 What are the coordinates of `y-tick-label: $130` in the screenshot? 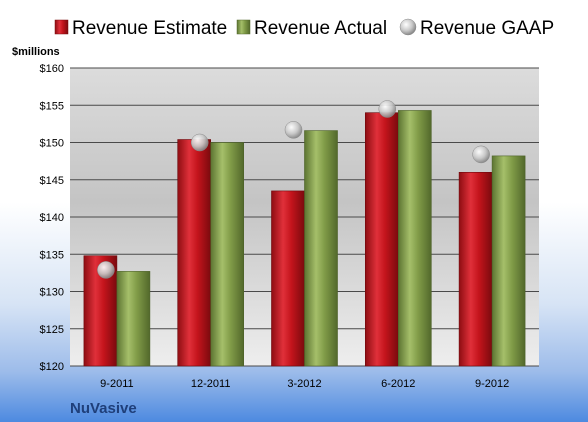 It's located at (52, 293).